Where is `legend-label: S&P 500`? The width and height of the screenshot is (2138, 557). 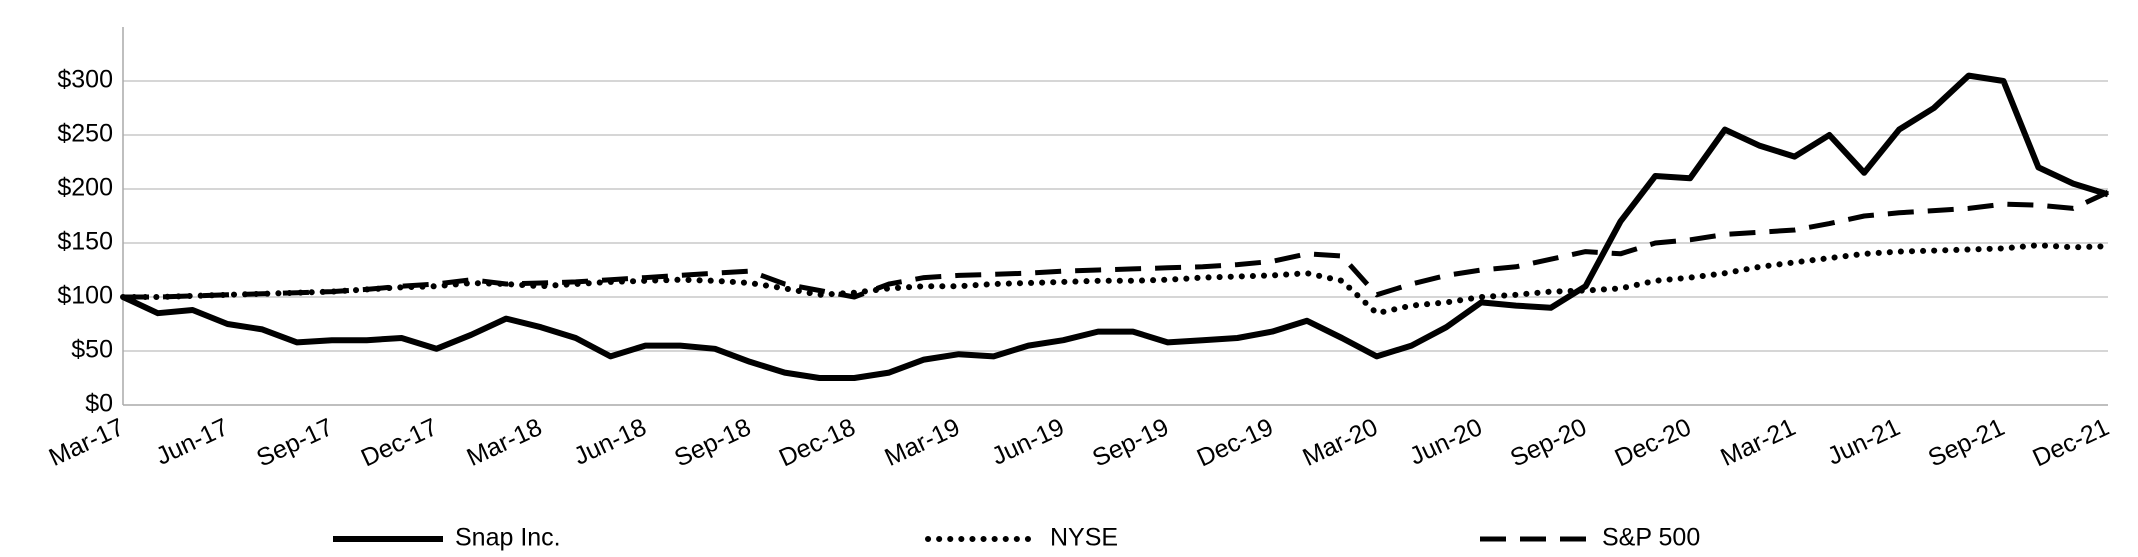 legend-label: S&P 500 is located at coordinates (1651, 538).